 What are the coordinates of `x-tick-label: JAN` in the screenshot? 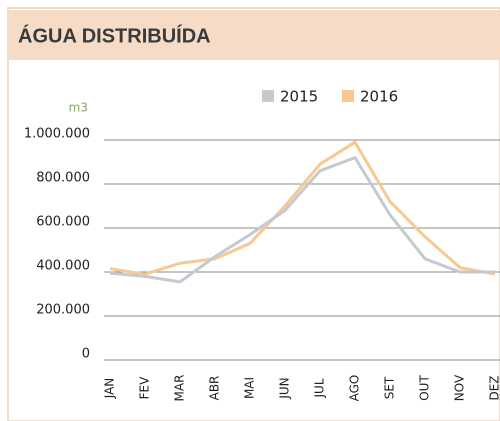 It's located at (110, 389).